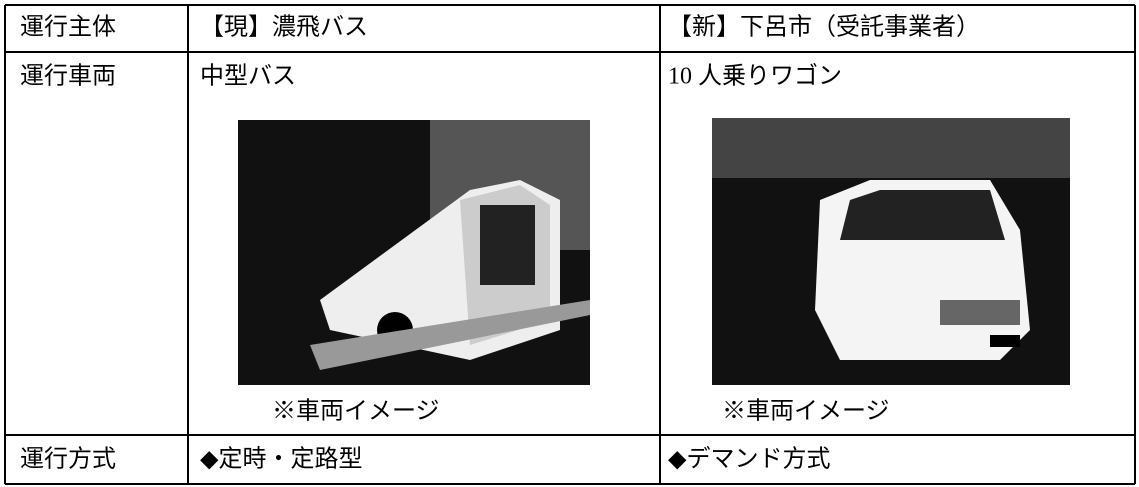  I want to click on cell: 10 人乗りワゴン, so click(755, 76).